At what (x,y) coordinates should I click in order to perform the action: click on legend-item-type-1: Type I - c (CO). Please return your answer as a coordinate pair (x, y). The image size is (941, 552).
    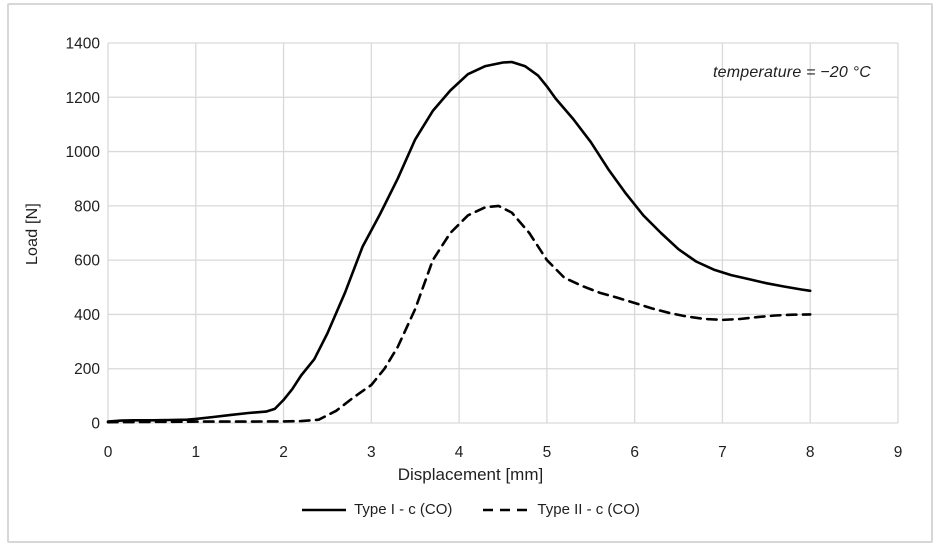
    Looking at the image, I should click on (376, 509).